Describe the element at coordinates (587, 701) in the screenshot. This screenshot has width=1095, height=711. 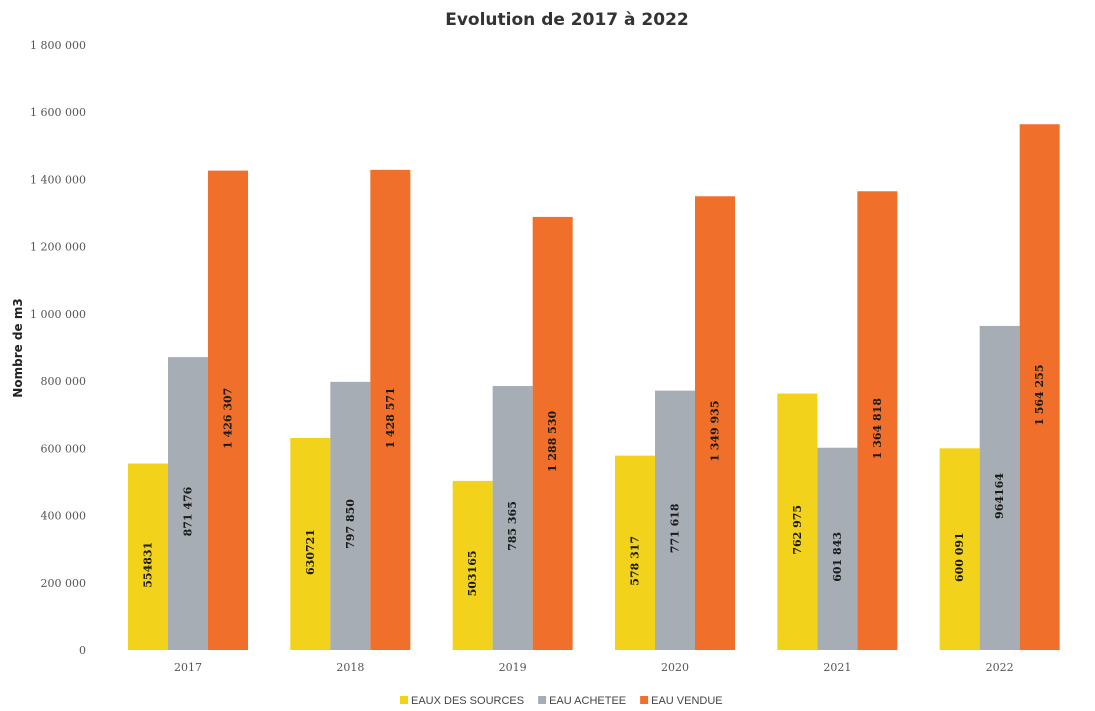
I see `legend-label: EAU ACHETEE` at that location.